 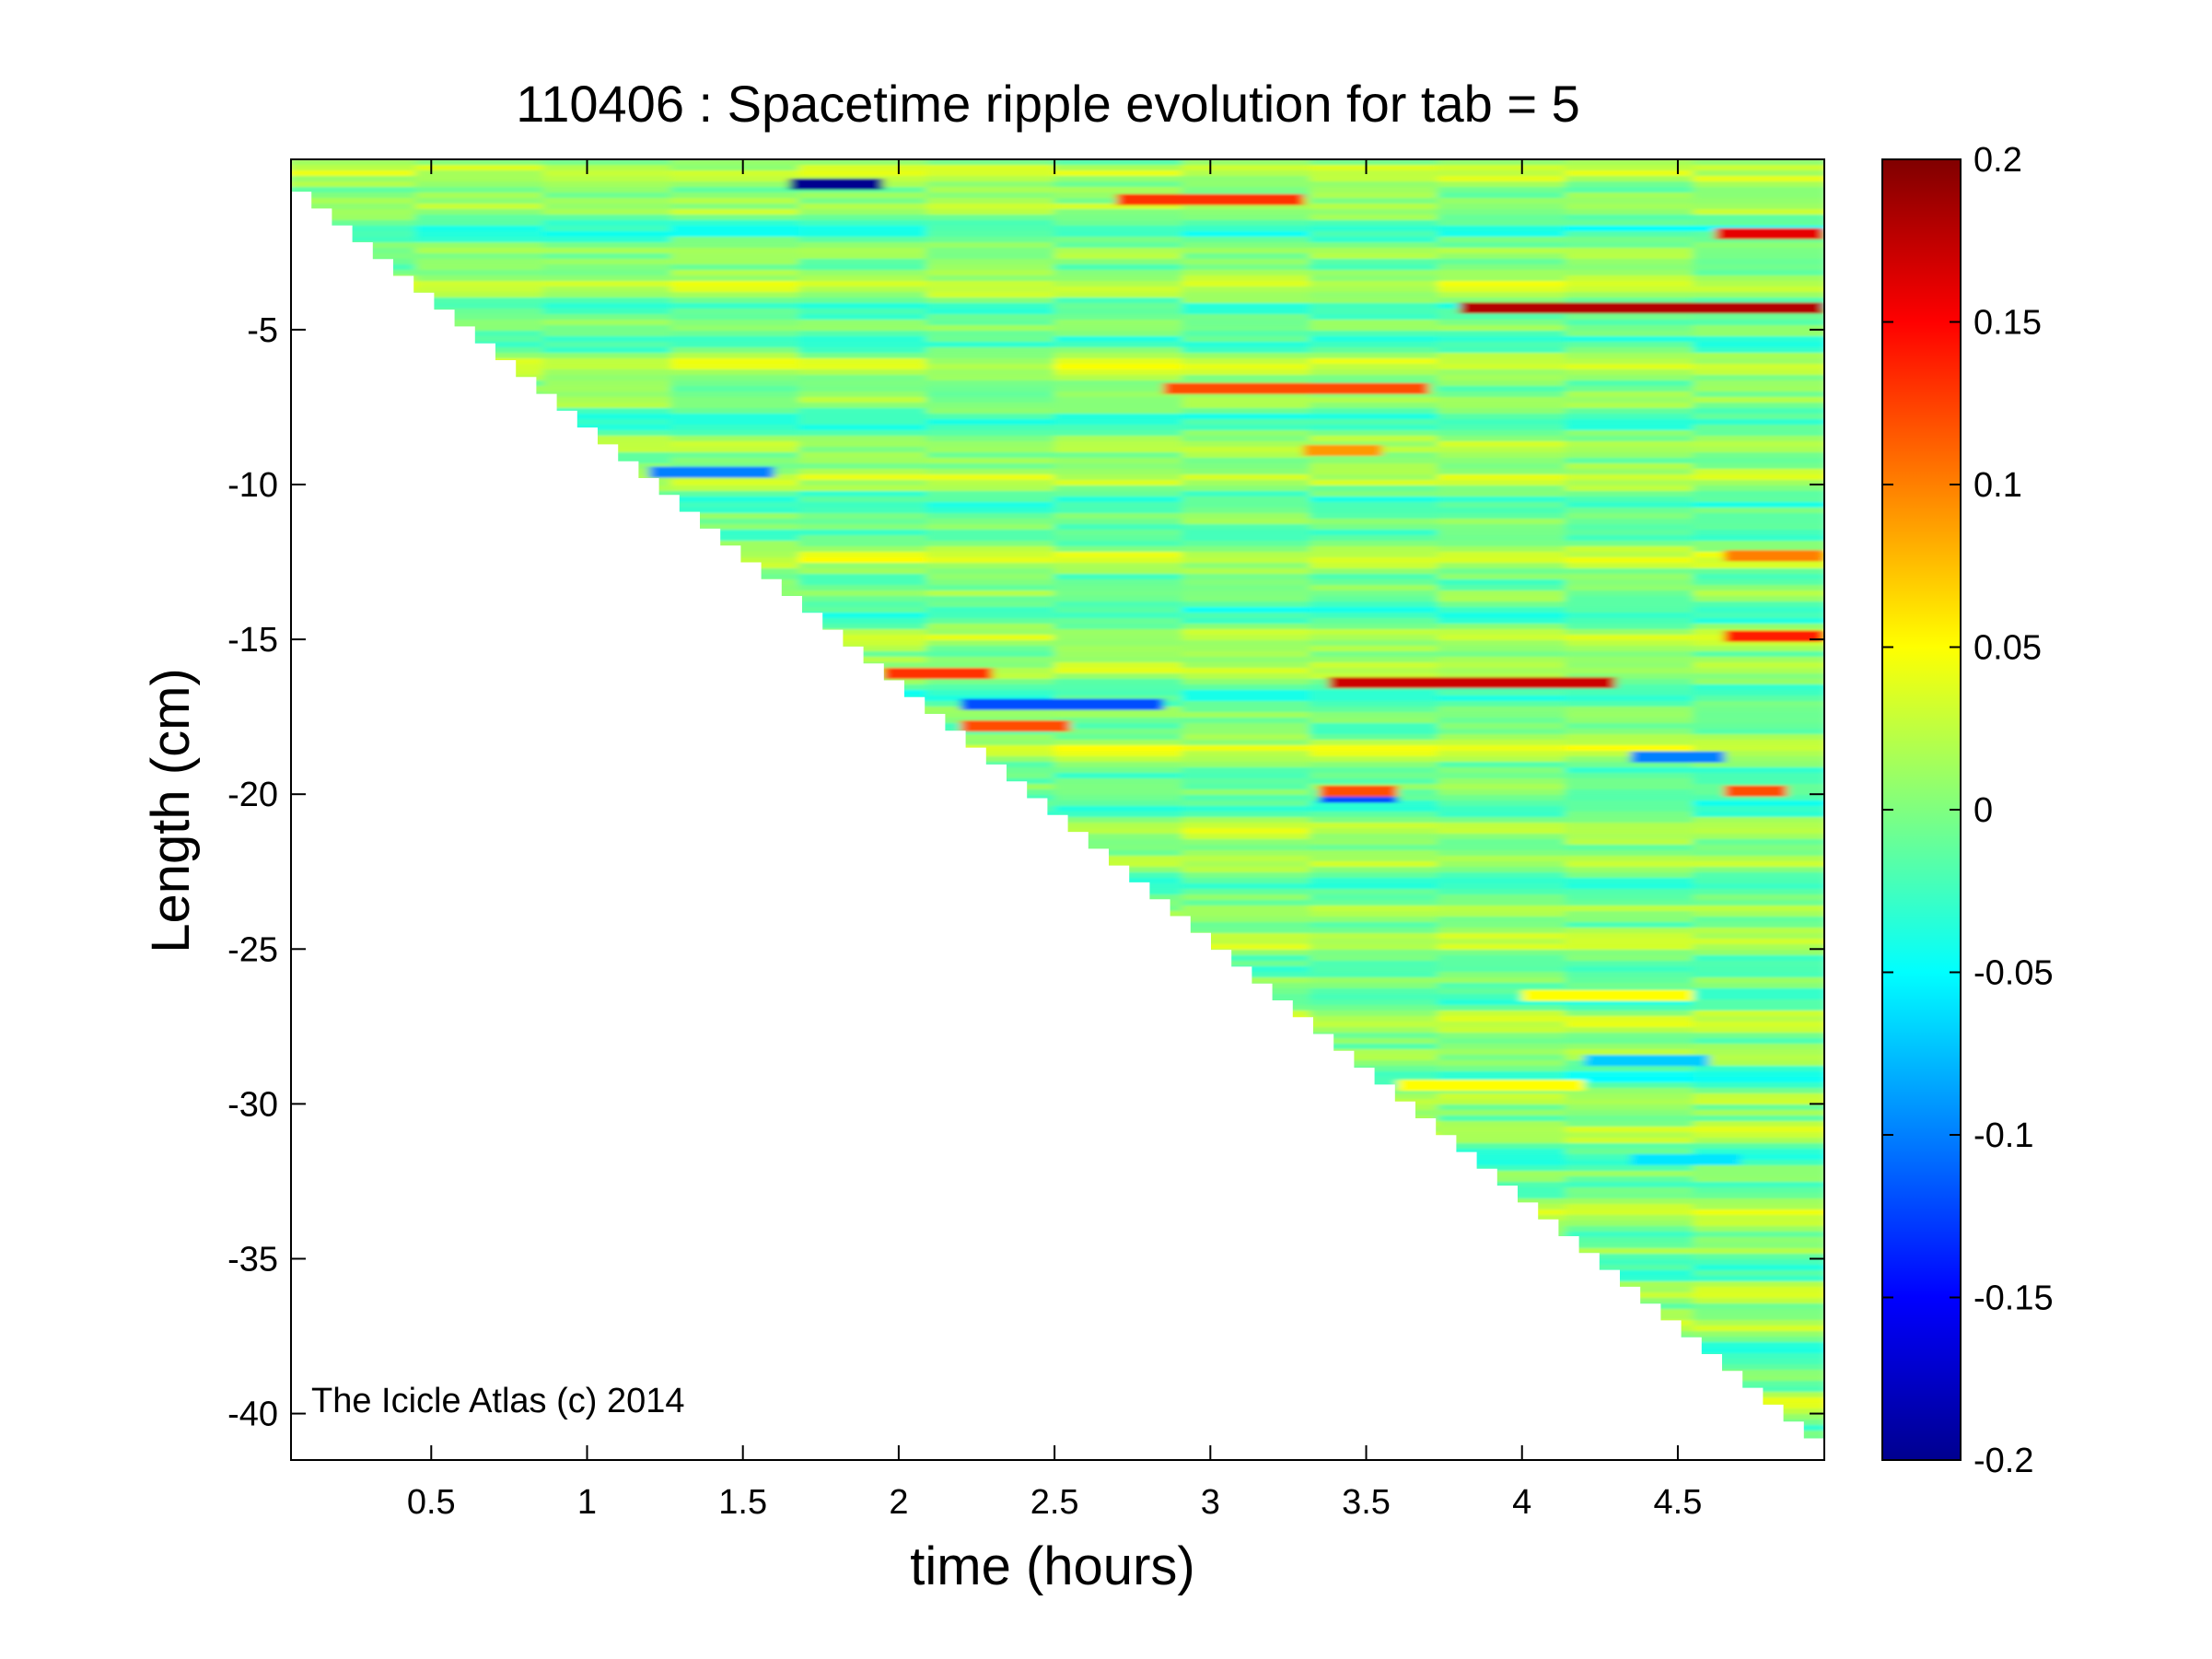 I want to click on x-tick-label: 3.5, so click(x=1366, y=1502).